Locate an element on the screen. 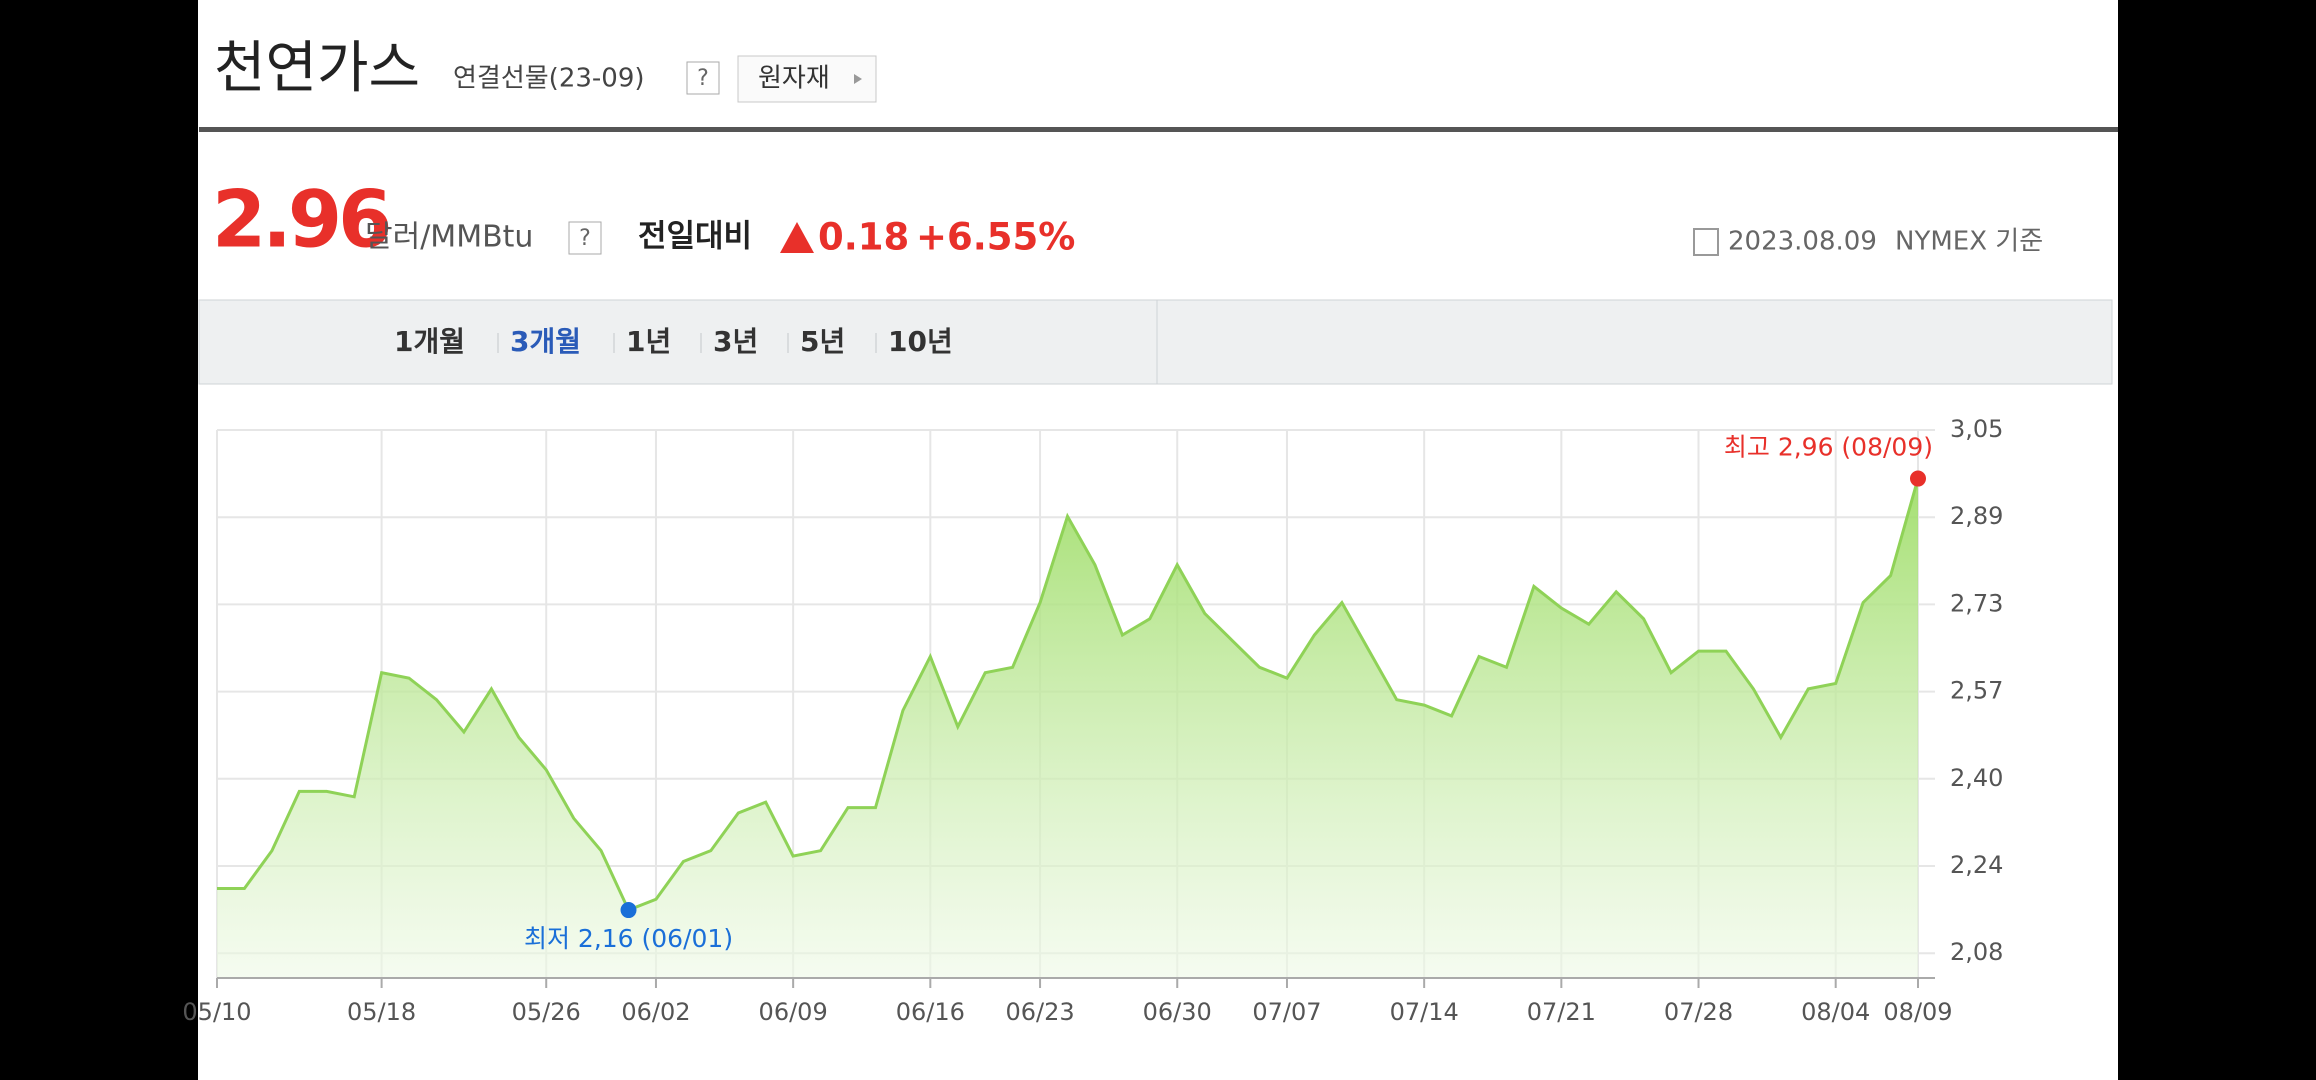 This screenshot has height=1080, width=2316. x-tick-label: 05/18 is located at coordinates (381, 1012).